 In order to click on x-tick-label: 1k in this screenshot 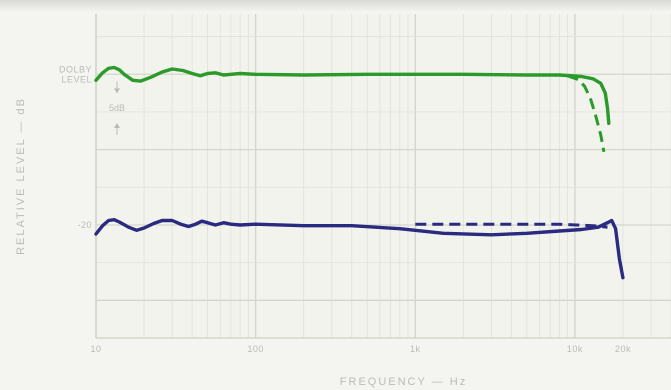, I will do `click(415, 349)`.